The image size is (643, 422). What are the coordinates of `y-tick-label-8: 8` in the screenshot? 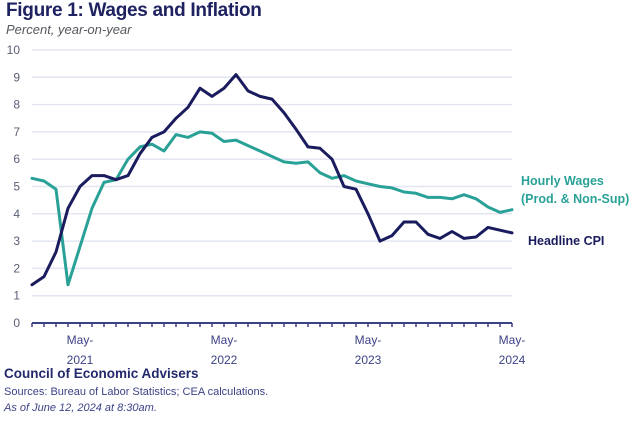 It's located at (16, 105).